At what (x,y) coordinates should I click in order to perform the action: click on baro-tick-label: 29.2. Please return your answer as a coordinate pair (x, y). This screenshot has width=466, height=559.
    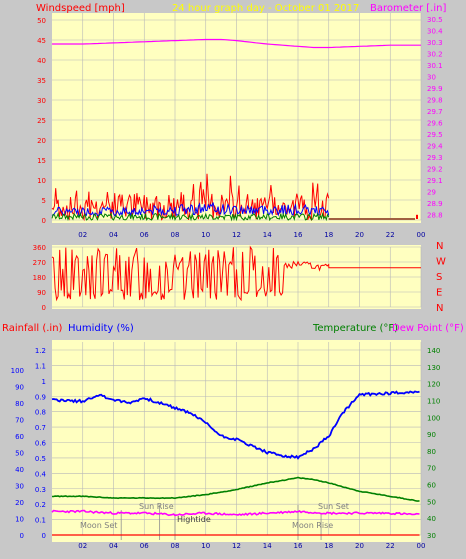
    Looking at the image, I should click on (435, 169).